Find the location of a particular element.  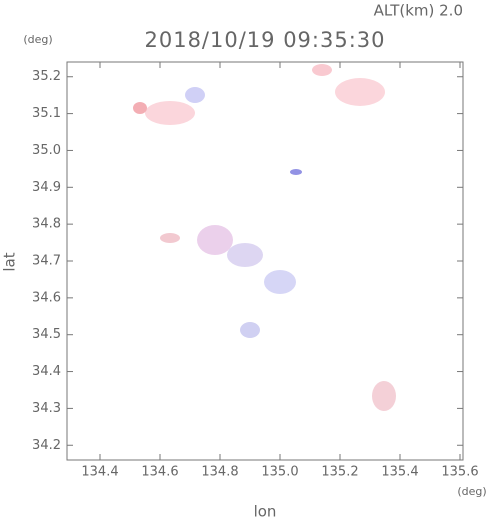

y-tick-label: 34.5 is located at coordinates (46, 334).